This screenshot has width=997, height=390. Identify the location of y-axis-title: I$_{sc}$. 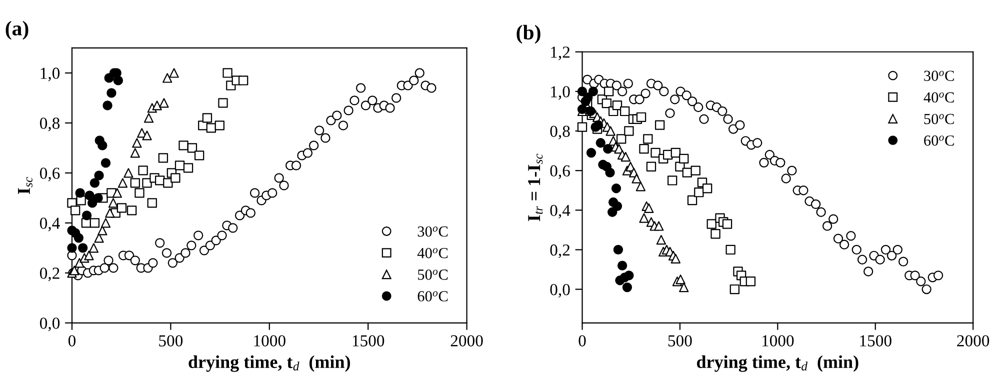
(25, 185).